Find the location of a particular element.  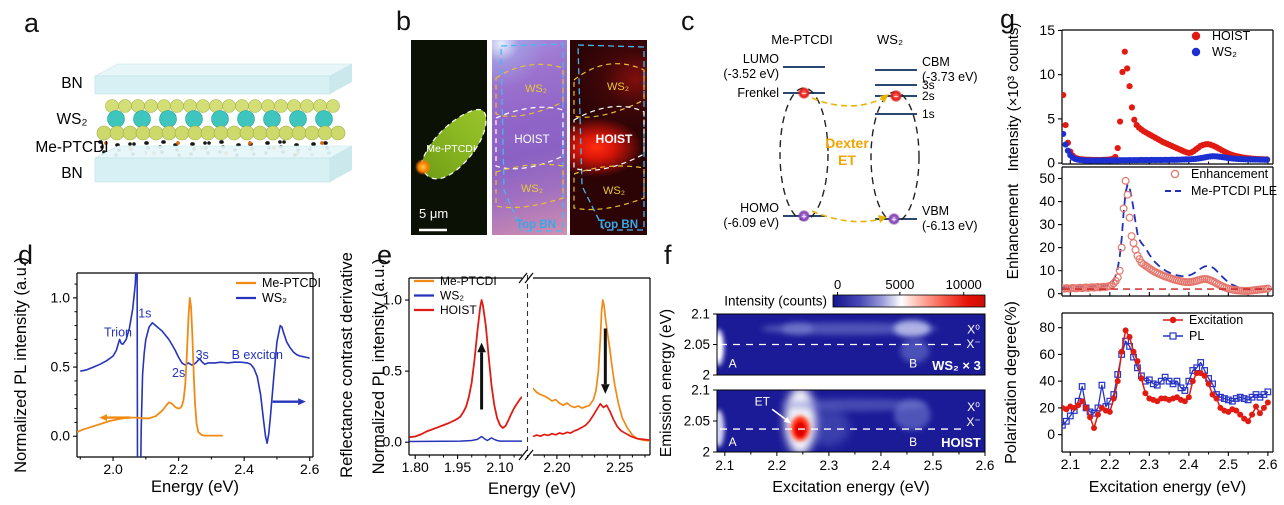

electron-frenkel is located at coordinates (804, 93).